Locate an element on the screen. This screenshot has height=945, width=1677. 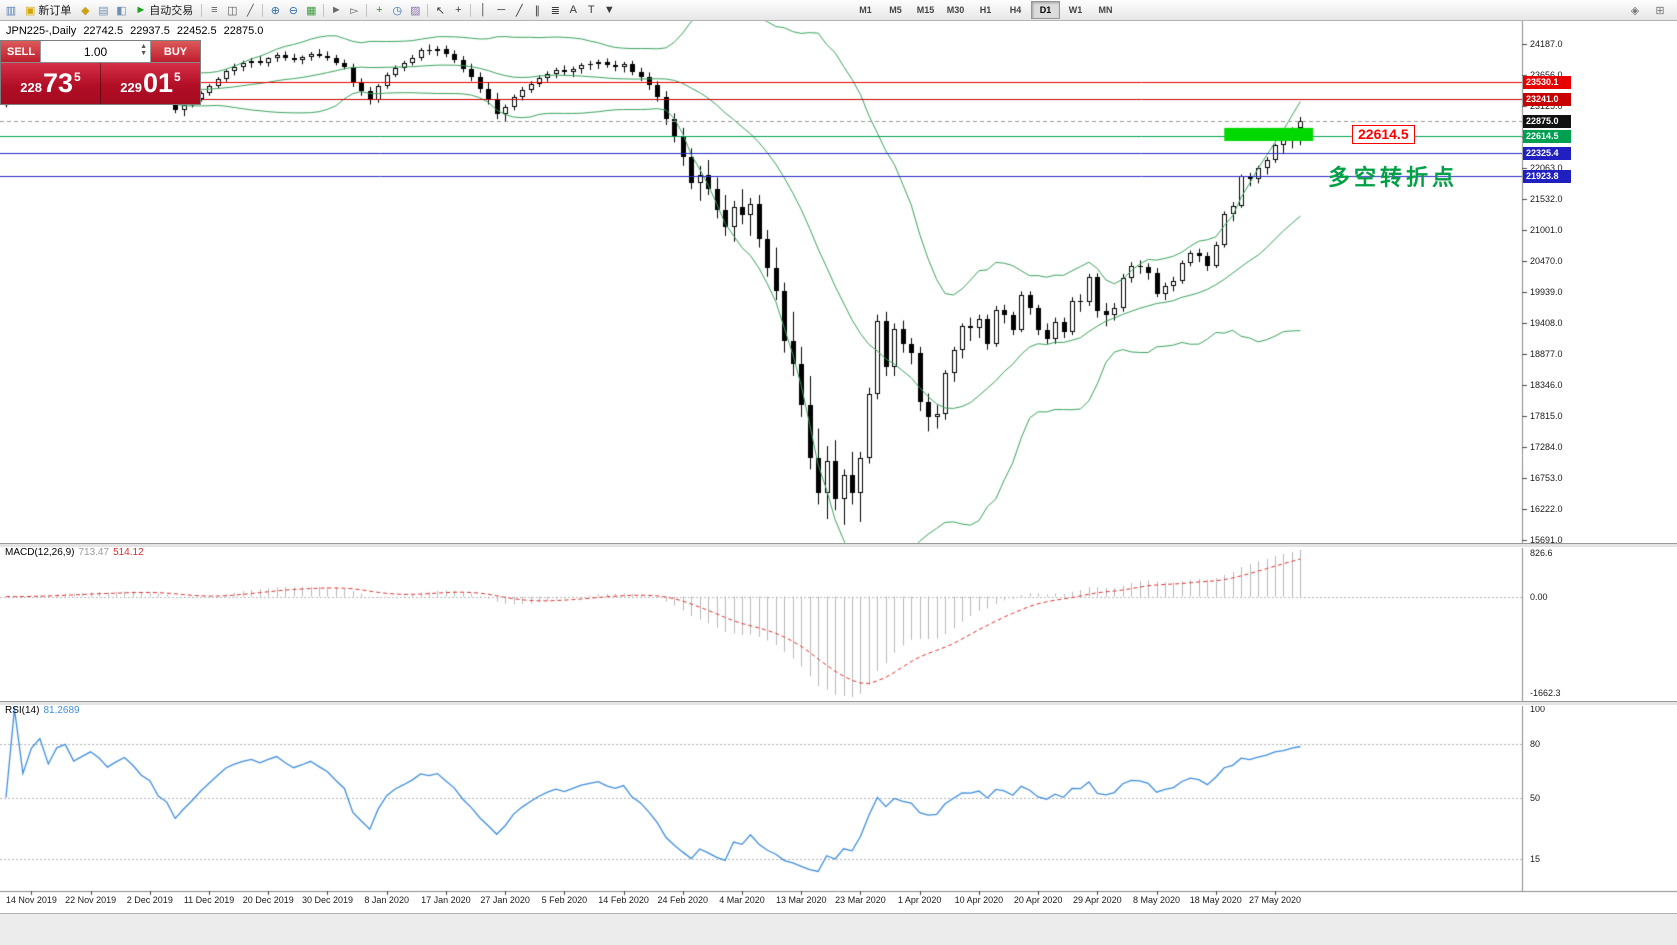
zoom-out-icon: ⊖ is located at coordinates (293, 10).